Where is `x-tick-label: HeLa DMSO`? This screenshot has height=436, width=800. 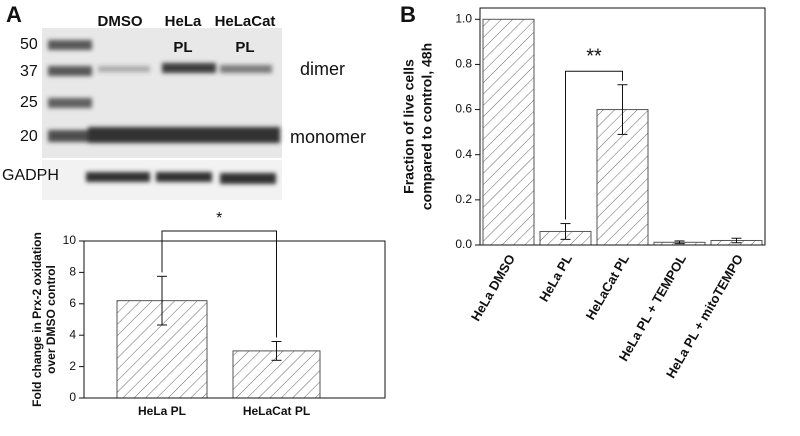 x-tick-label: HeLa DMSO is located at coordinates (493, 288).